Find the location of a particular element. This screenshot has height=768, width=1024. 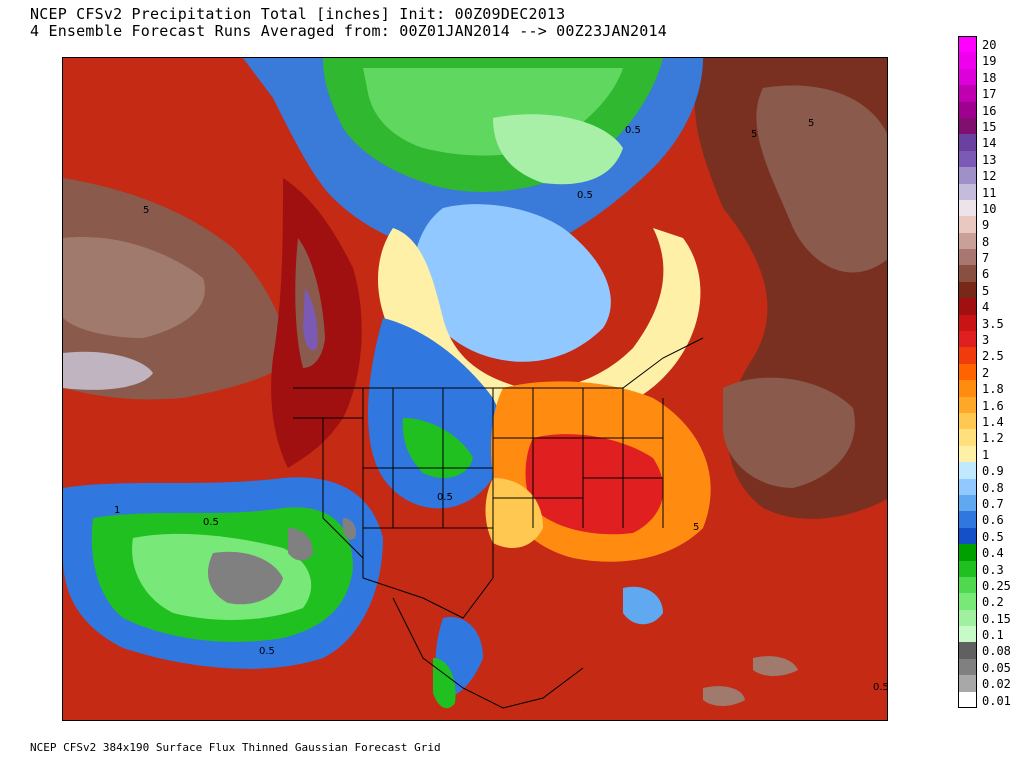

legend-item: 0.05 is located at coordinates (988, 667).